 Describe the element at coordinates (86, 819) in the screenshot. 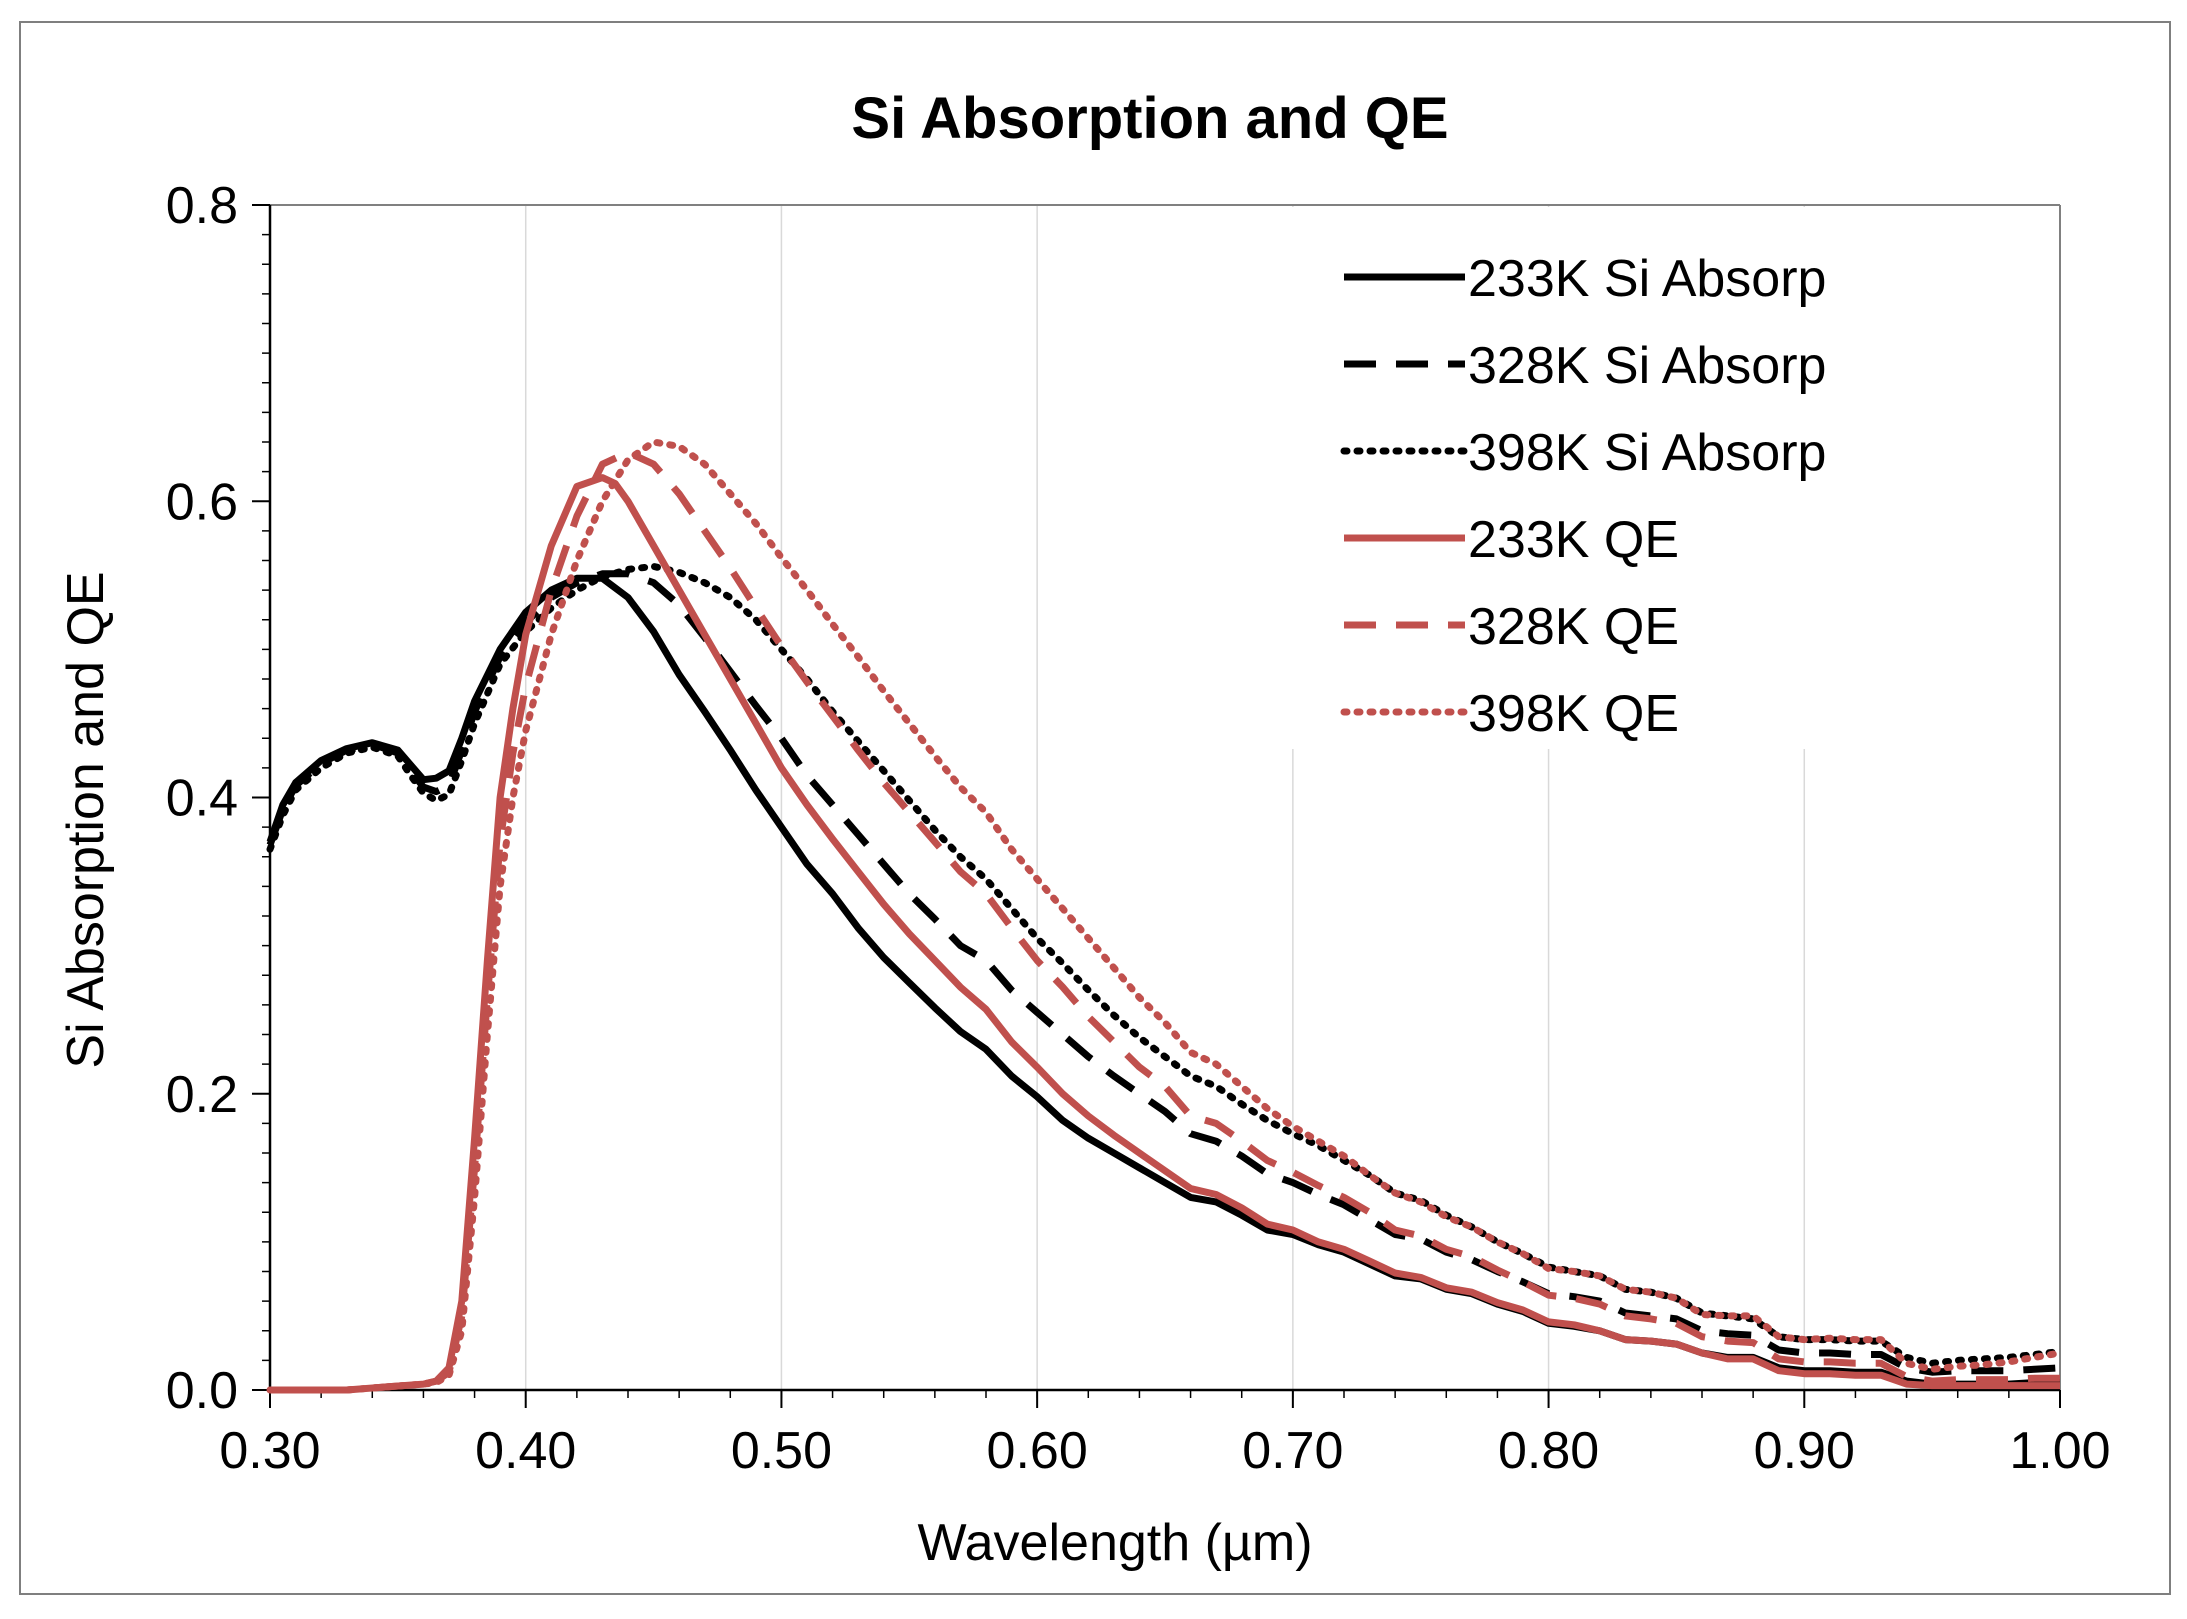

I see `y-axis-label: Si Absorption and QE` at that location.